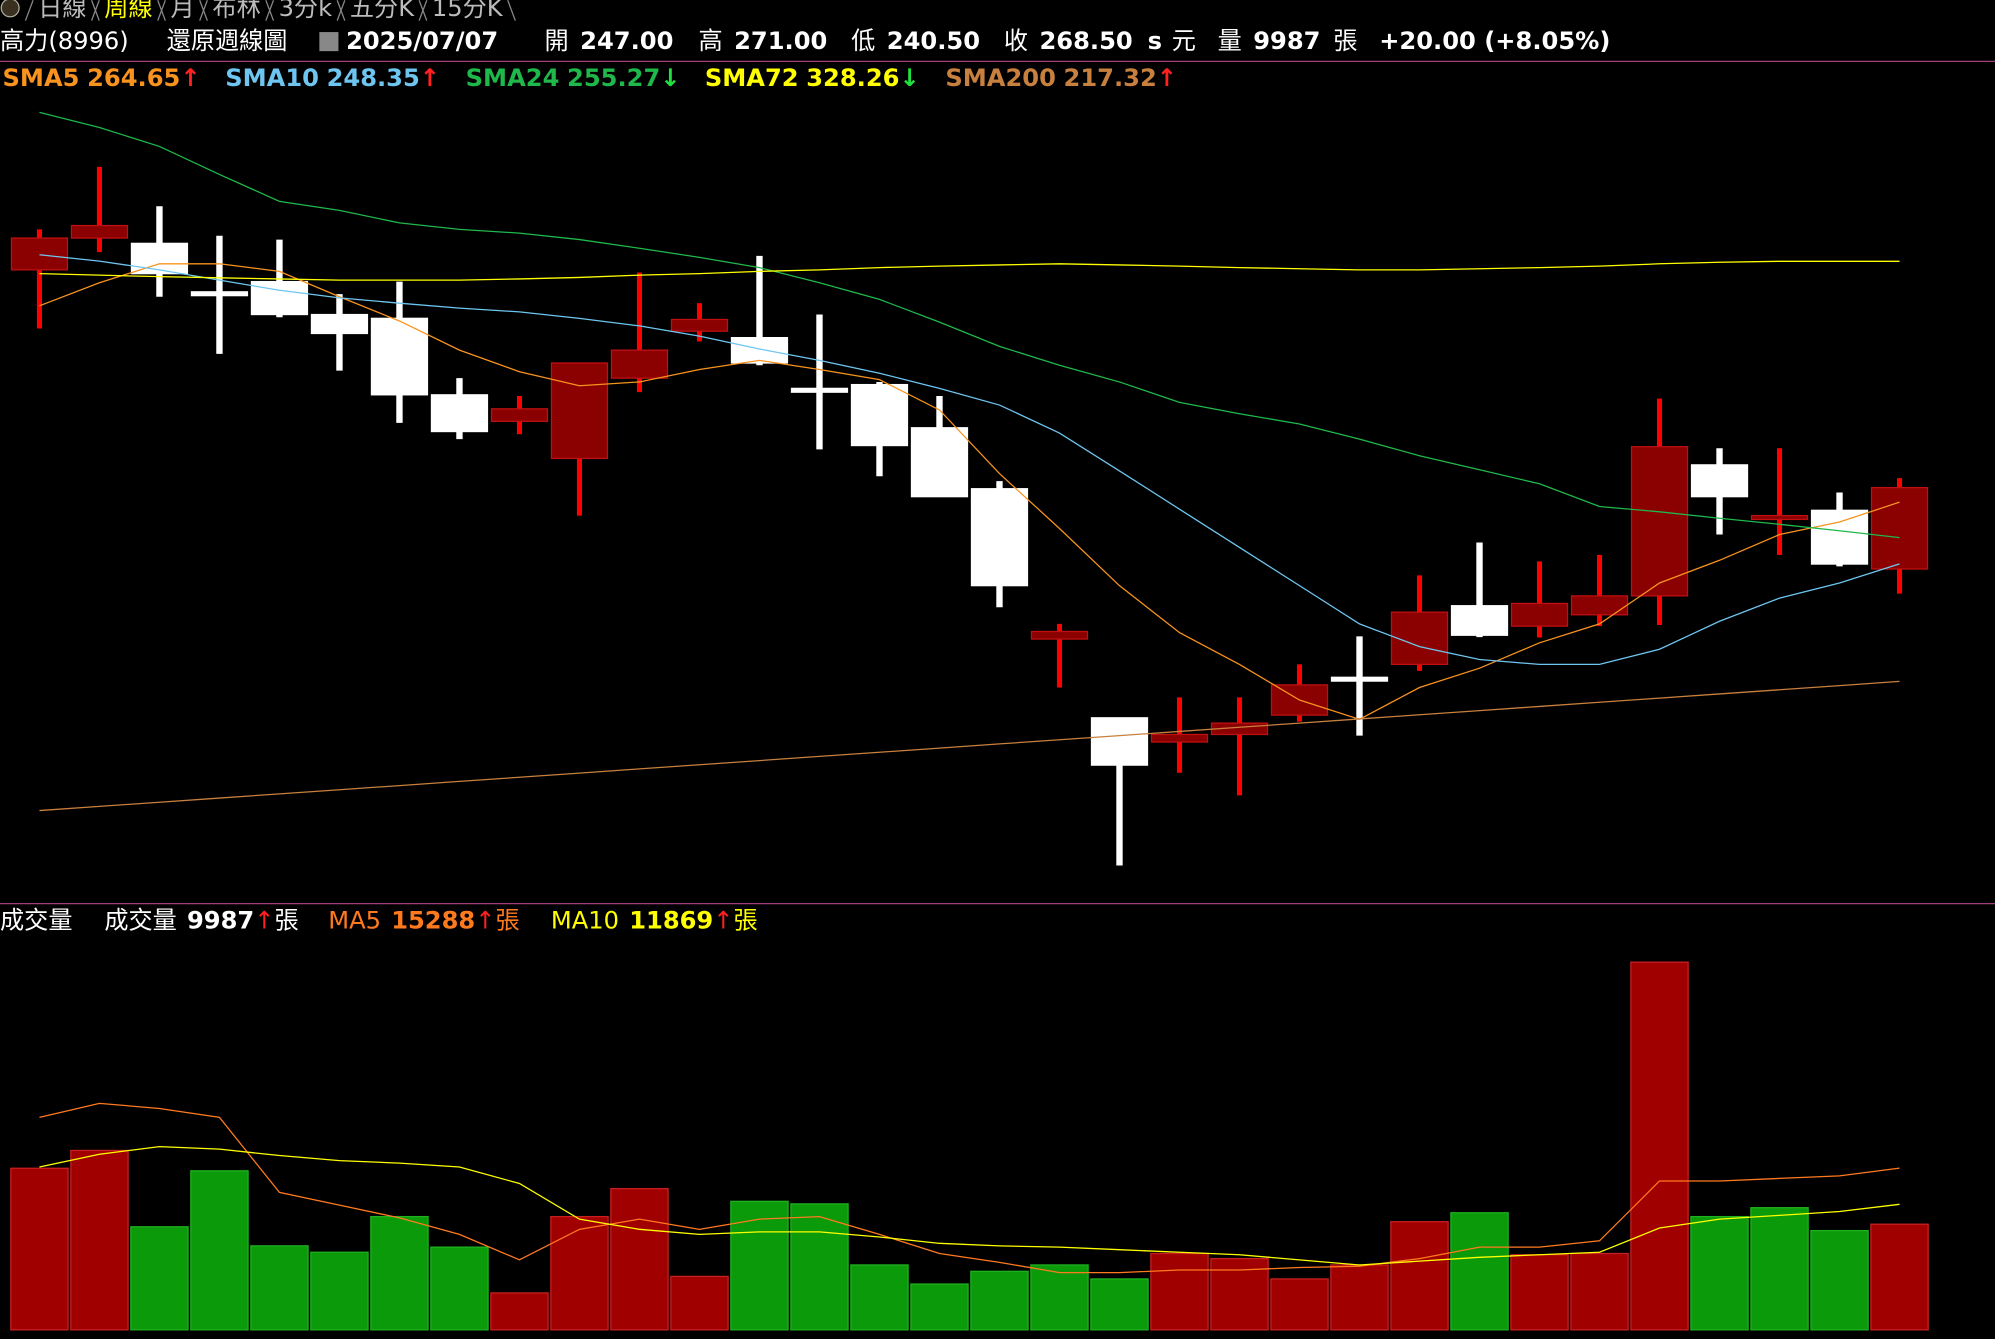 Image resolution: width=1995 pixels, height=1339 pixels. Describe the element at coordinates (422, 41) in the screenshot. I see `date: 2025/07/07` at that location.